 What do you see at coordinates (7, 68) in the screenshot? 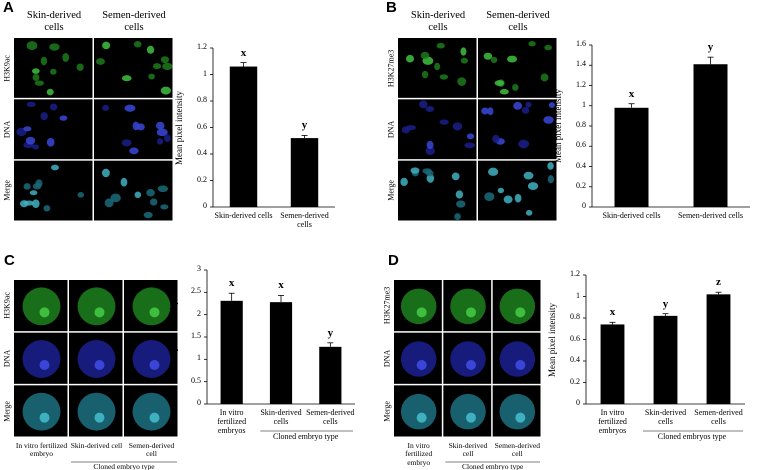
I see `image-row-label: H3K9ac` at bounding box center [7, 68].